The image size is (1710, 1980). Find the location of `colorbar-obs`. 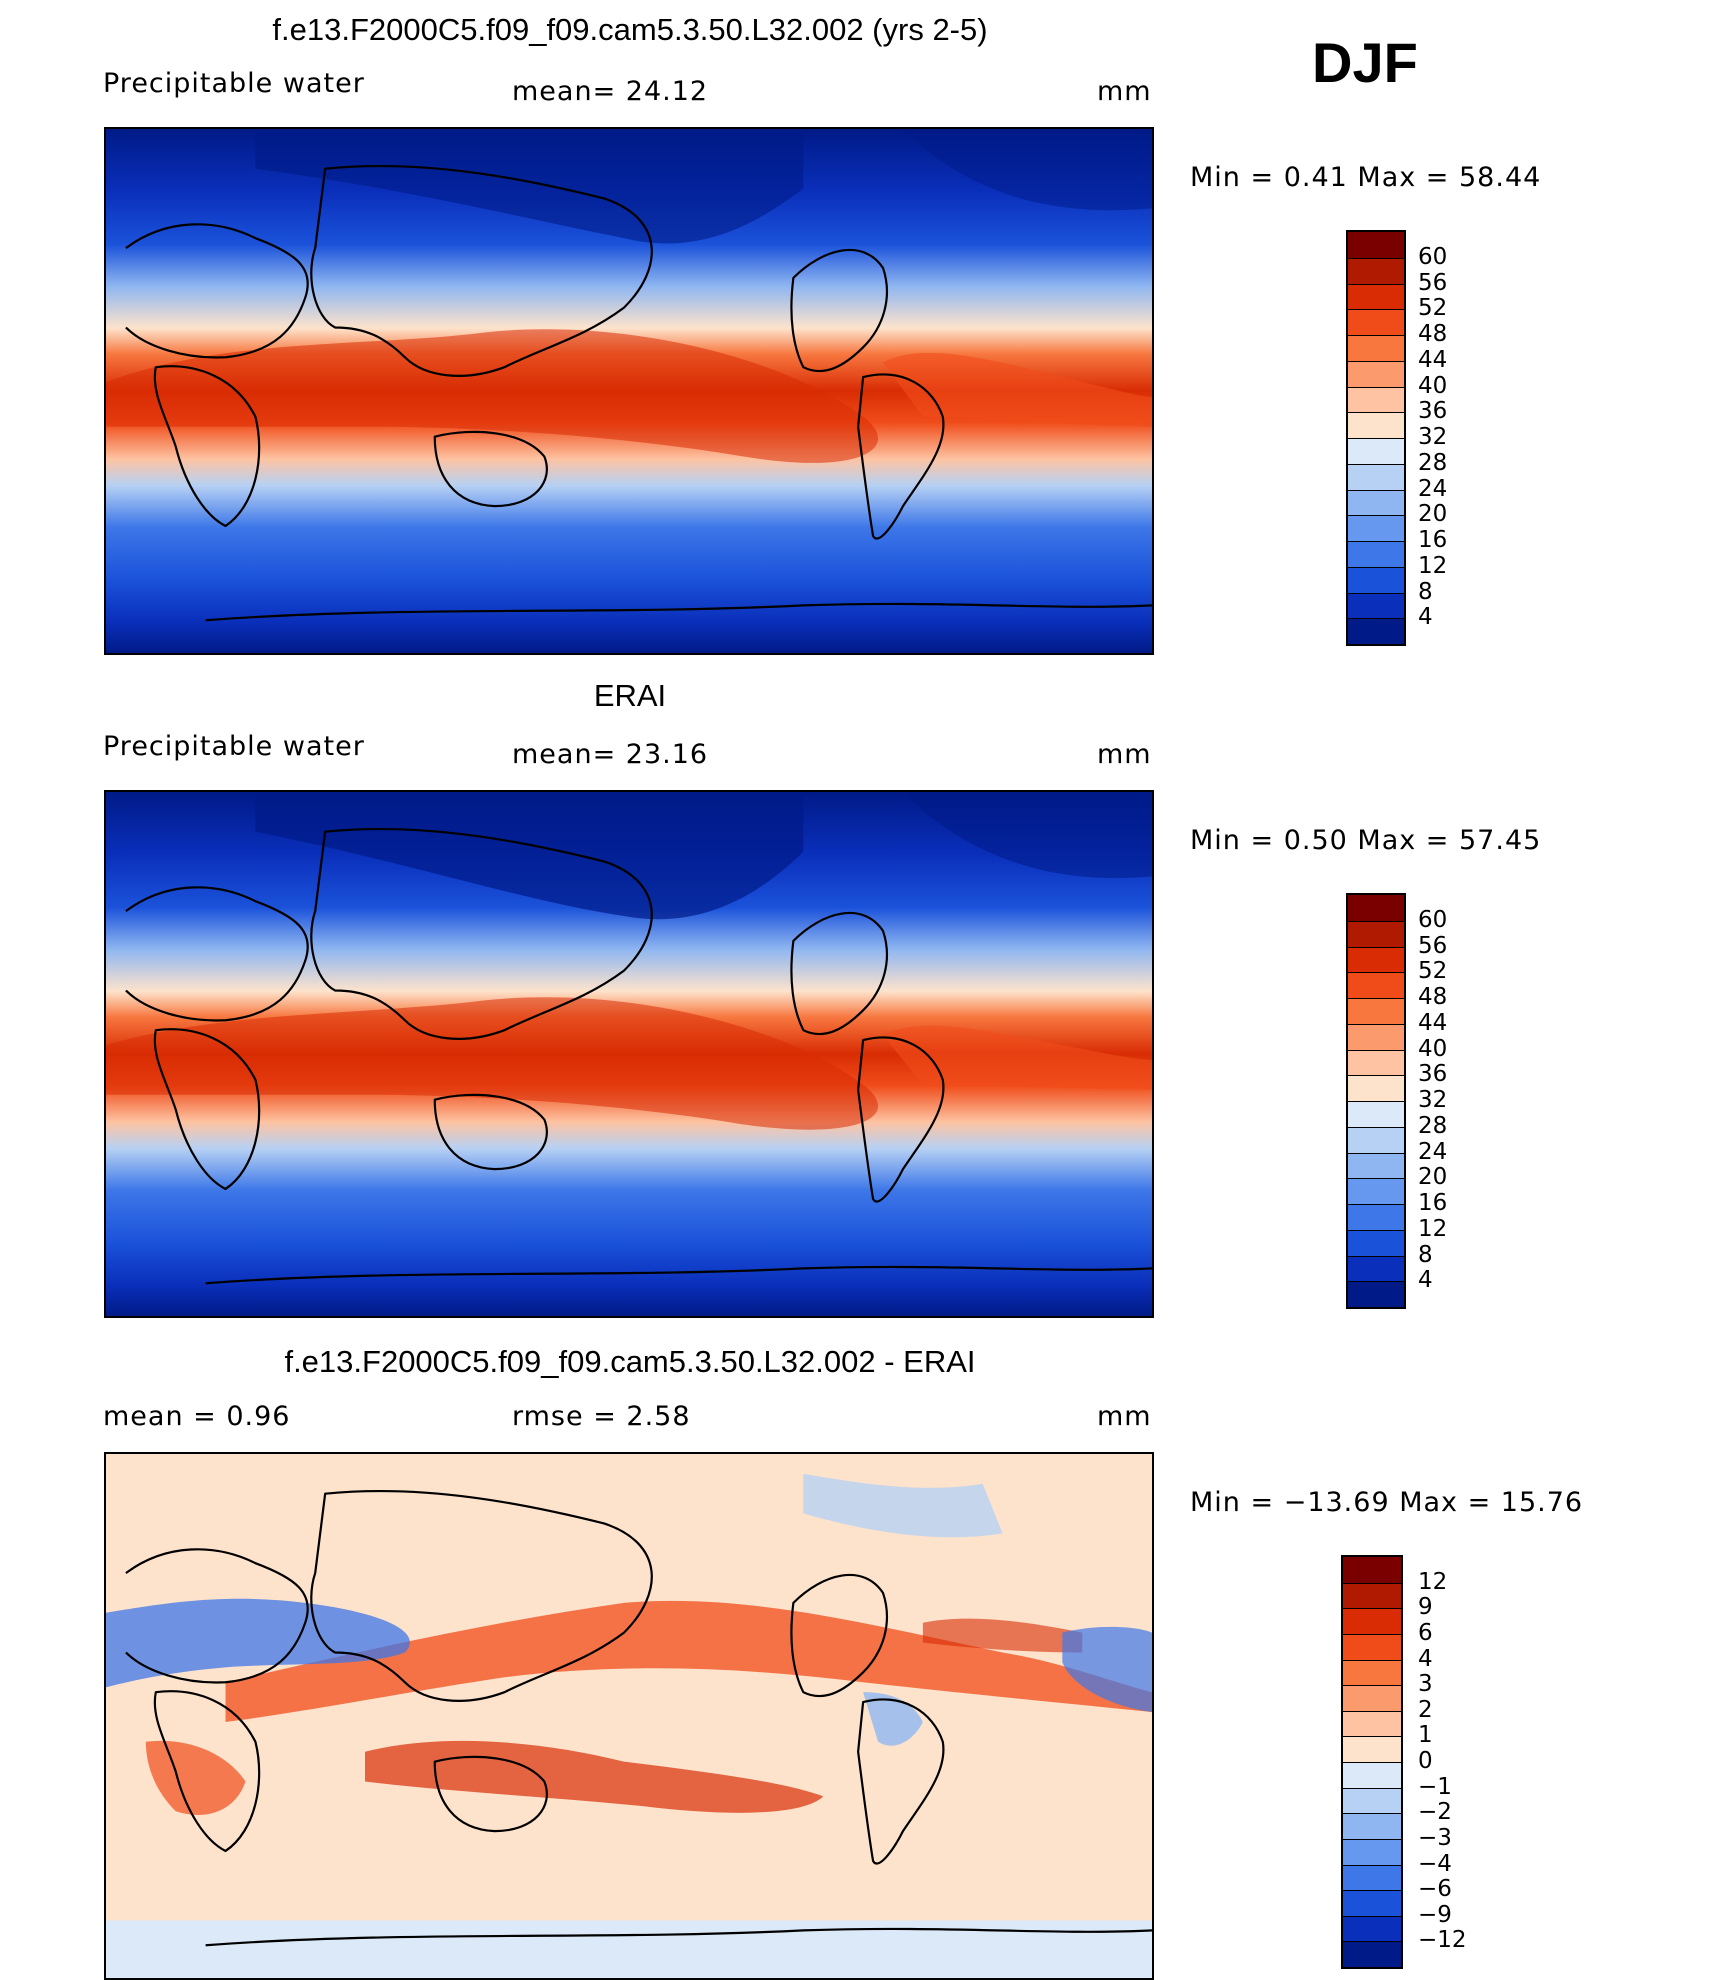

colorbar-obs is located at coordinates (1376, 1101).